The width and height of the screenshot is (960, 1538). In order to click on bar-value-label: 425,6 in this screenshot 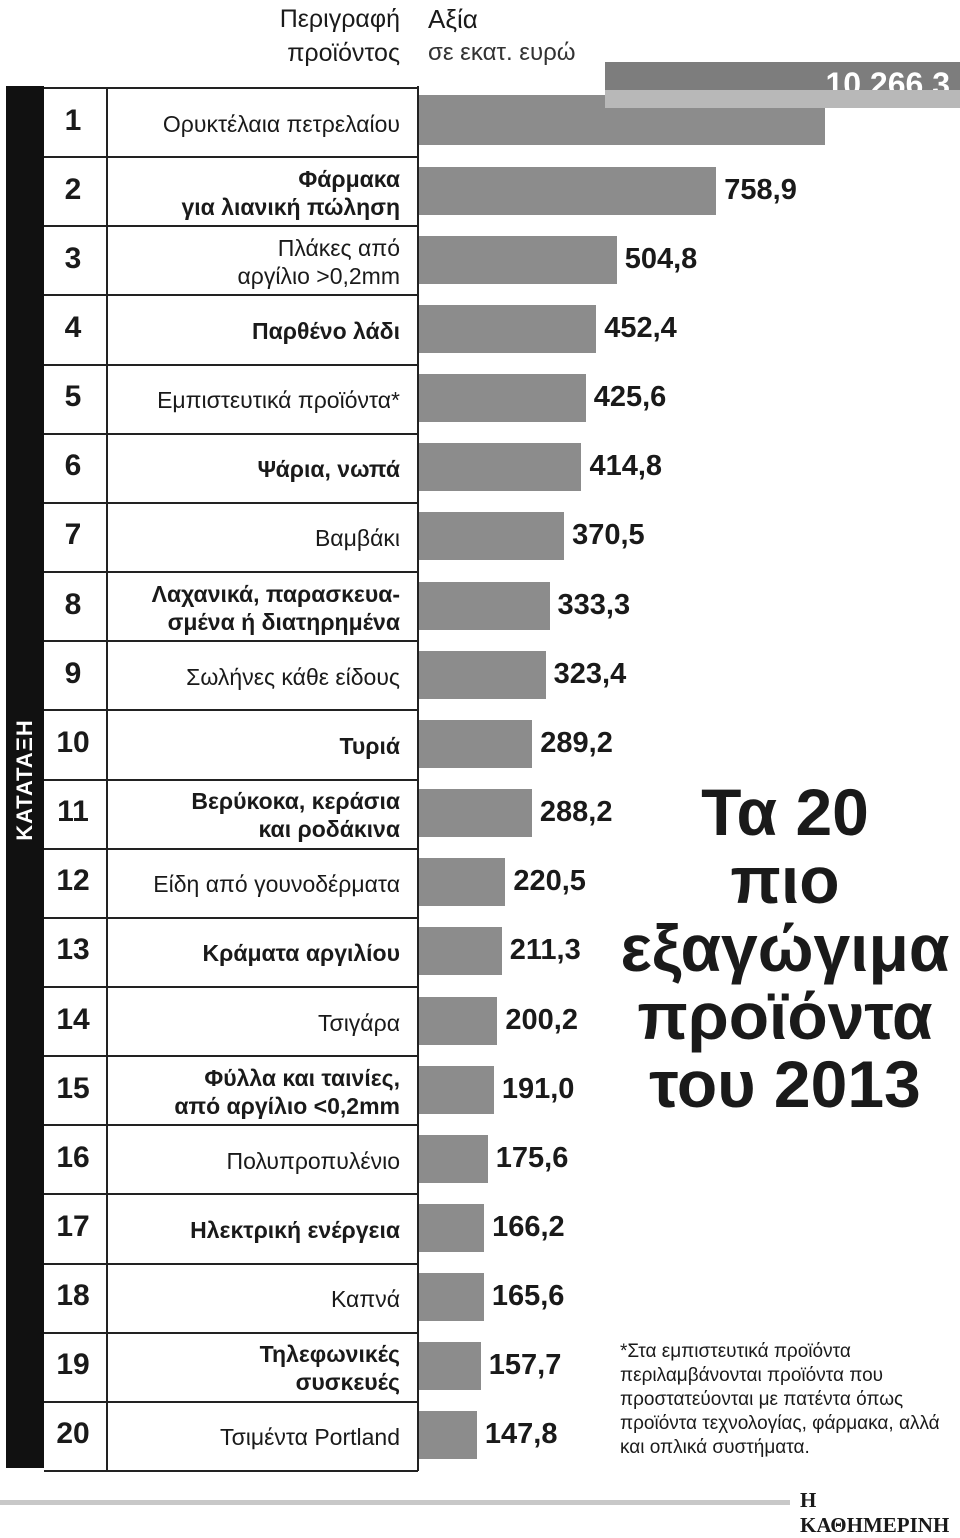, I will do `click(630, 397)`.